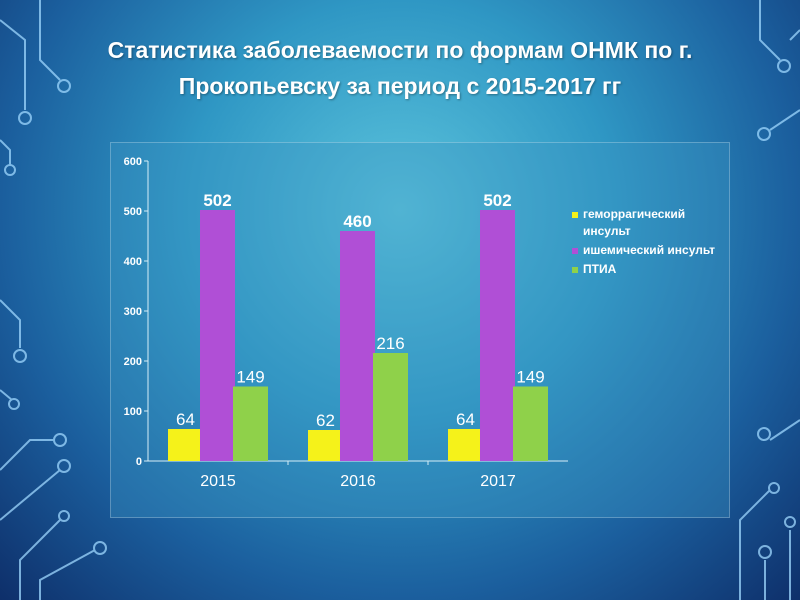 The width and height of the screenshot is (800, 600). What do you see at coordinates (647, 269) in the screenshot?
I see `legend-item-ptia: ПТИА` at bounding box center [647, 269].